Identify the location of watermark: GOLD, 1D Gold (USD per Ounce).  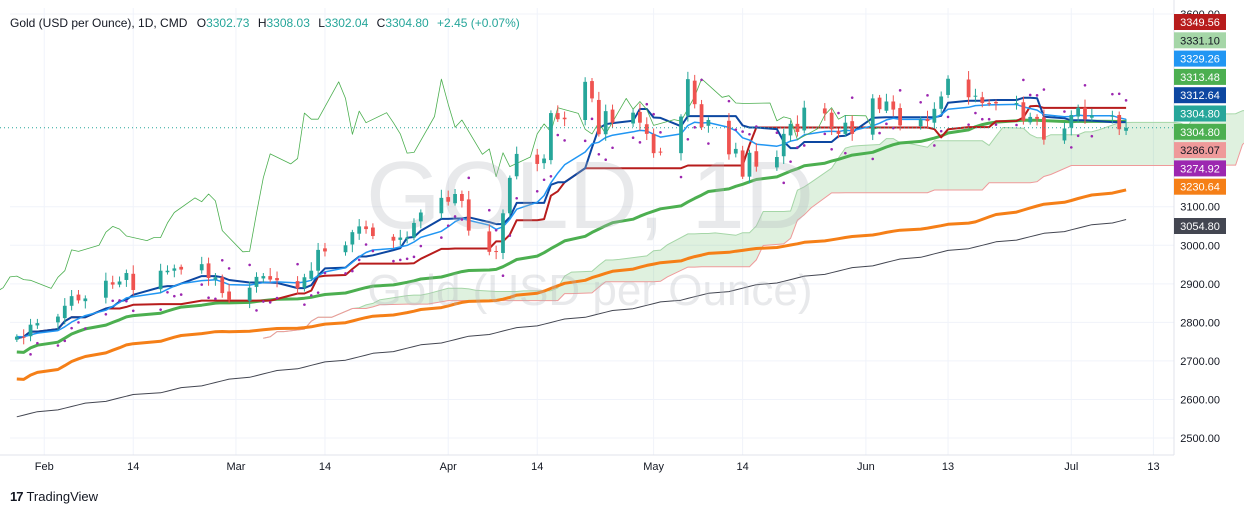
(590, 228).